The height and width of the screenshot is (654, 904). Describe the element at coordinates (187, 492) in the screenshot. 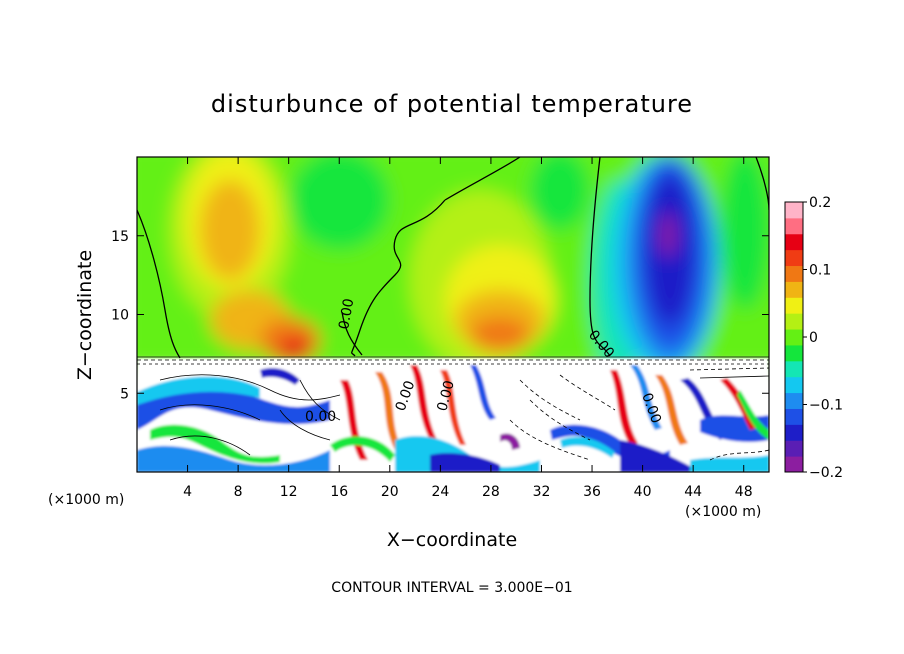

I see `x-tick-label: 4` at that location.